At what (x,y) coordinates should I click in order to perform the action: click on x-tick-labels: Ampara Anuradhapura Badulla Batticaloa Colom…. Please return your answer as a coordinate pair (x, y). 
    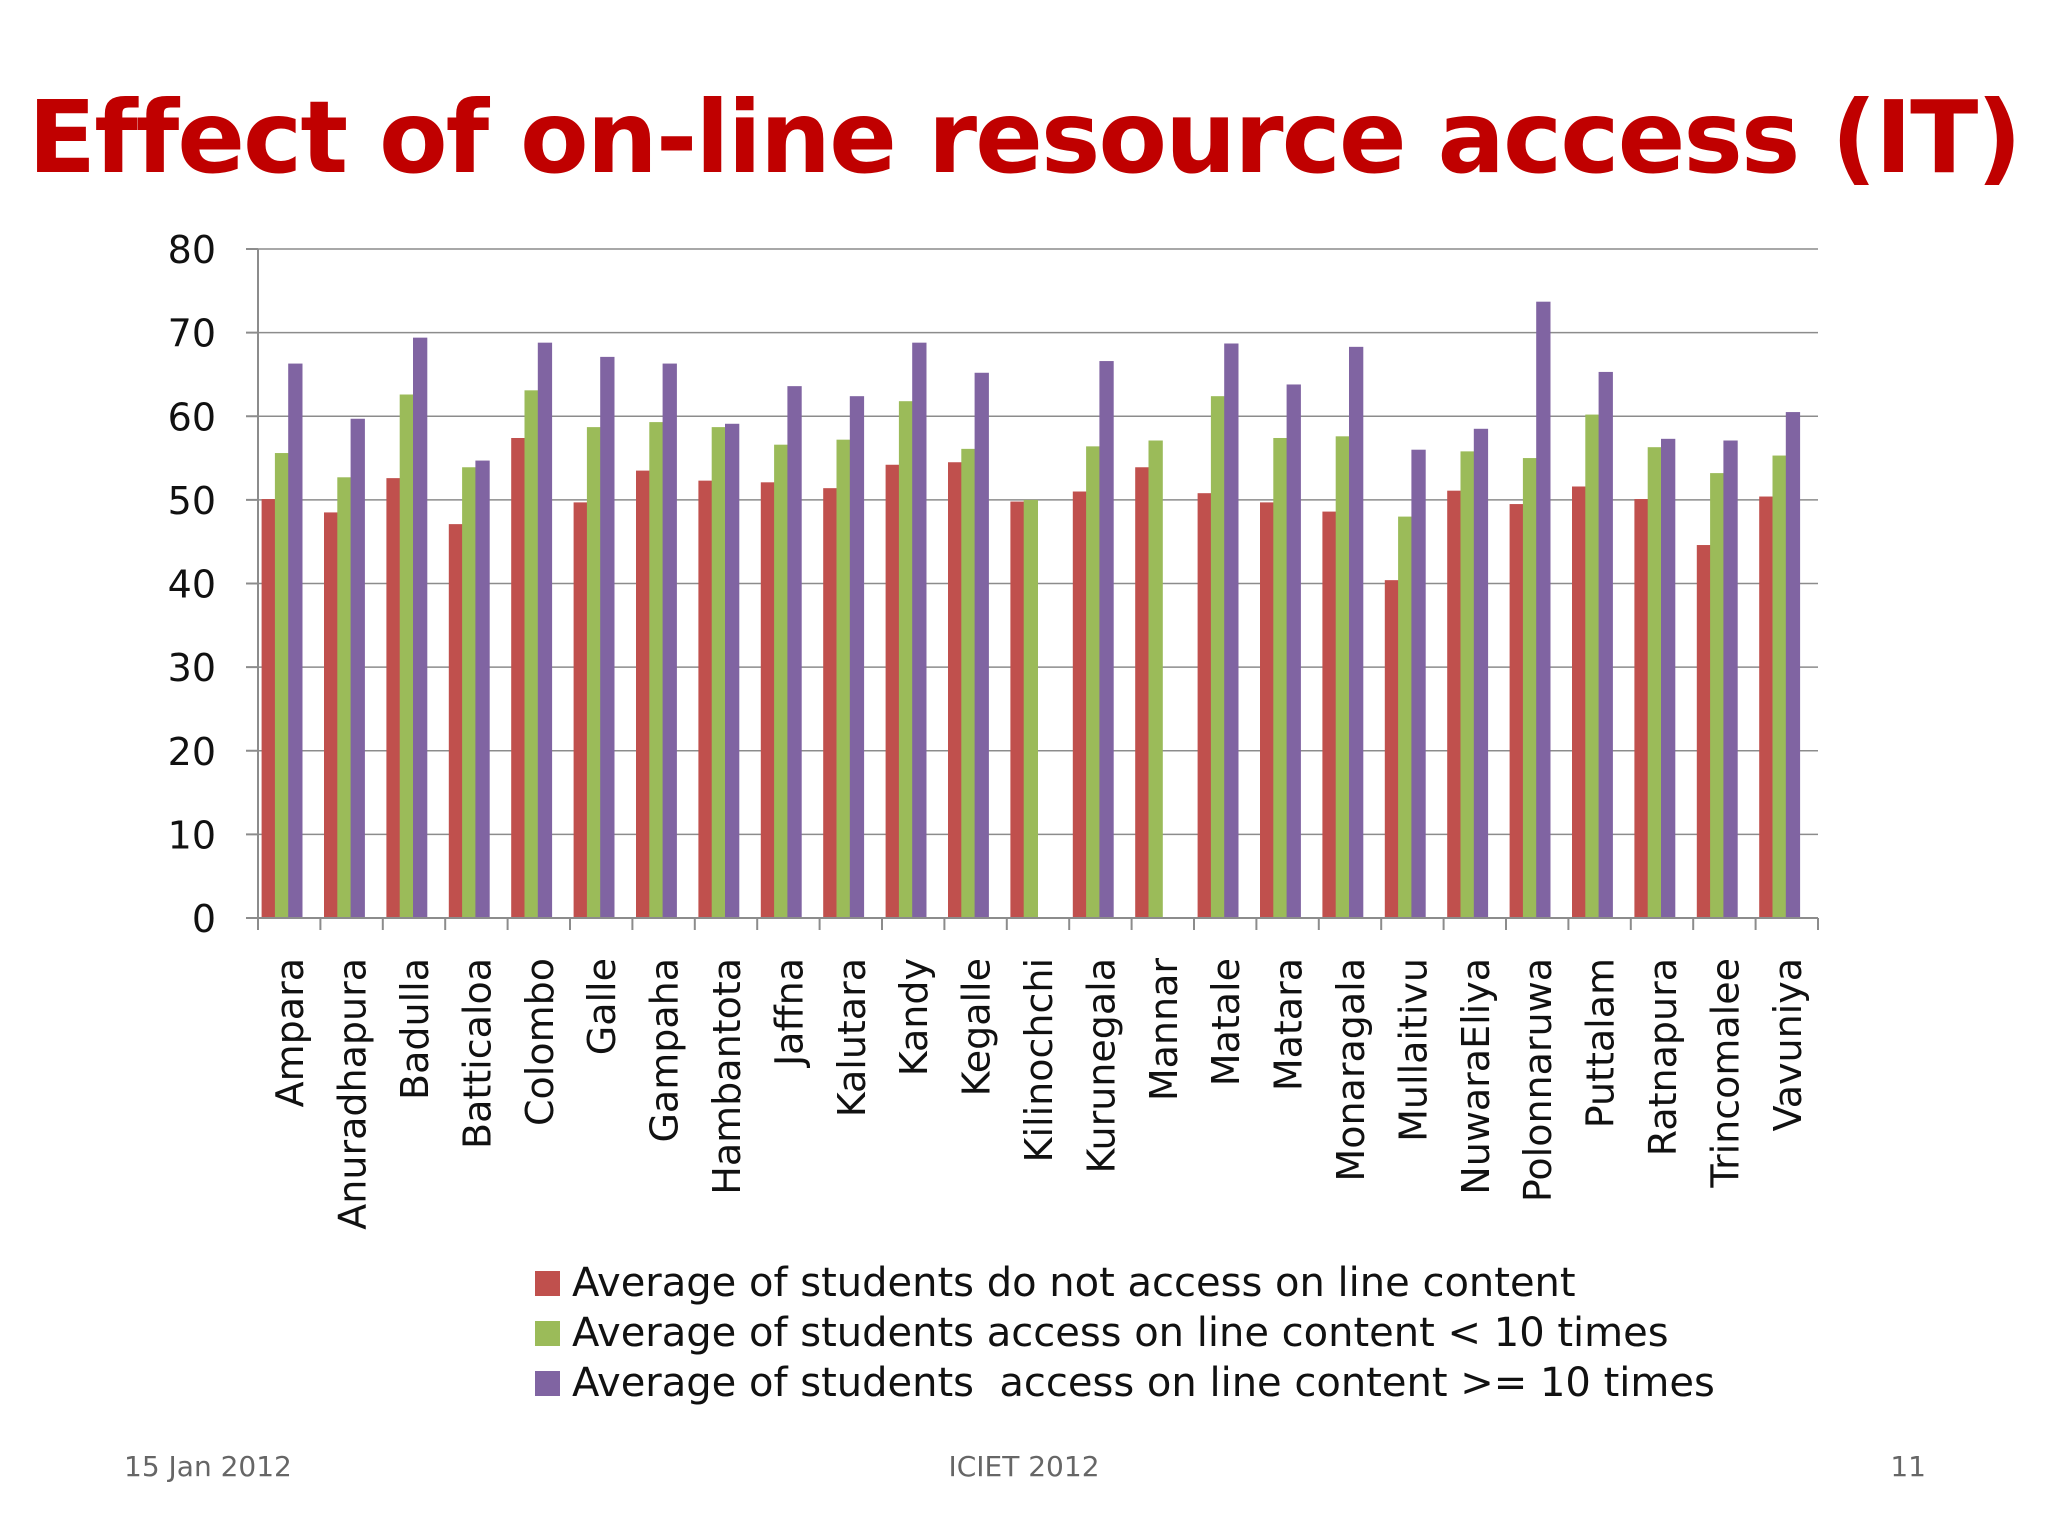
    Looking at the image, I should click on (1039, 1094).